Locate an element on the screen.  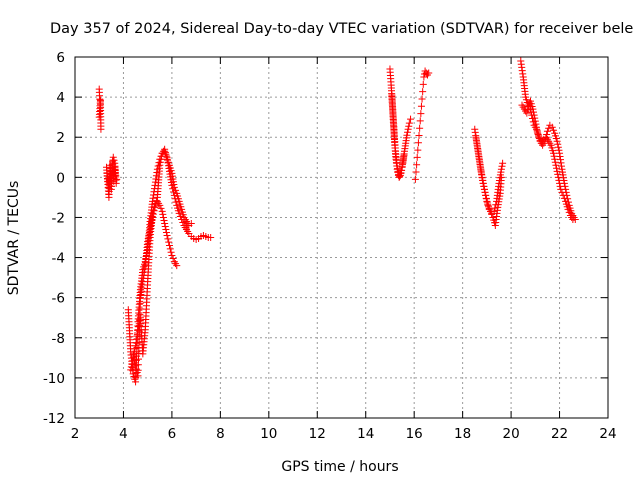
y-tick-label: -6 is located at coordinates (58, 299).